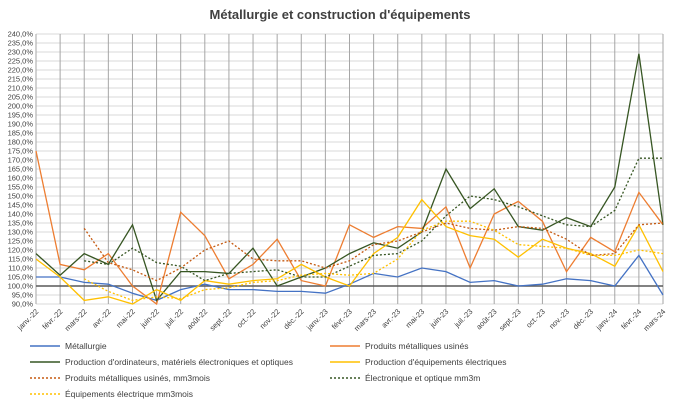 The height and width of the screenshot is (408, 680). I want to click on legend-label: Produits métalliques usinés, mm3mois, so click(137, 378).